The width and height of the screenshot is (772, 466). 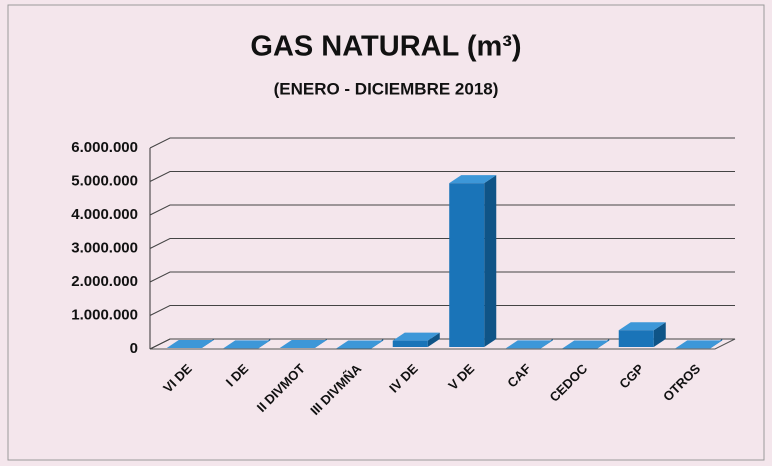 I want to click on y-tick-label: 6.000.000, so click(x=104, y=147).